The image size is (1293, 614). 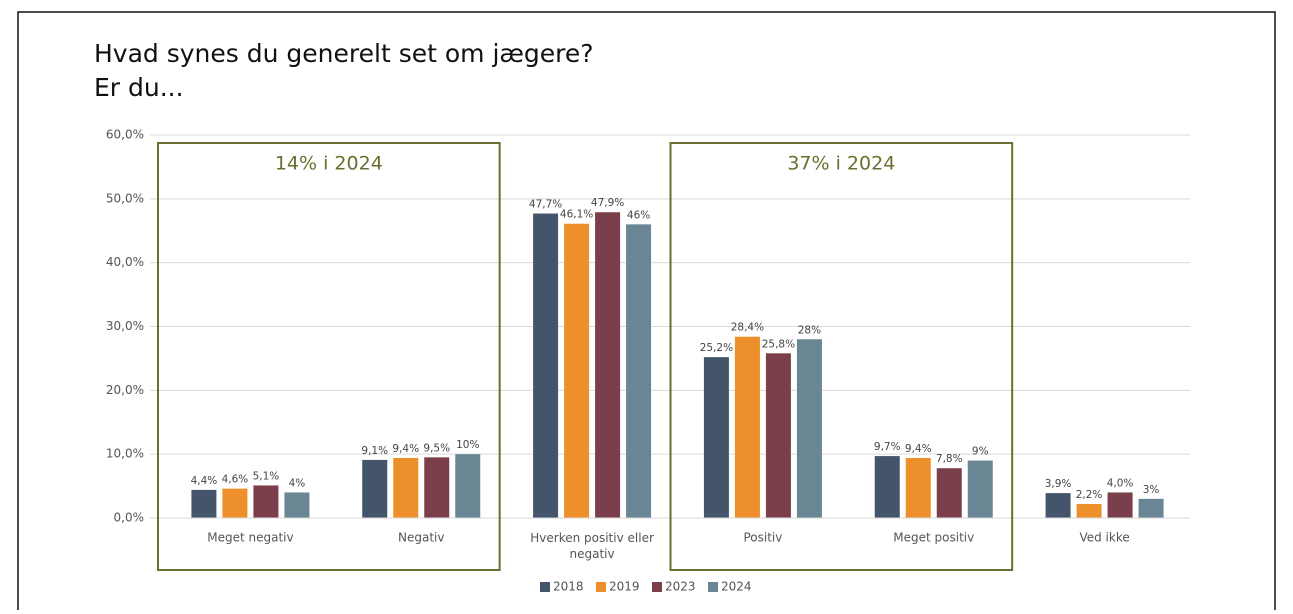 What do you see at coordinates (204, 481) in the screenshot?
I see `value-label: 4,4%` at bounding box center [204, 481].